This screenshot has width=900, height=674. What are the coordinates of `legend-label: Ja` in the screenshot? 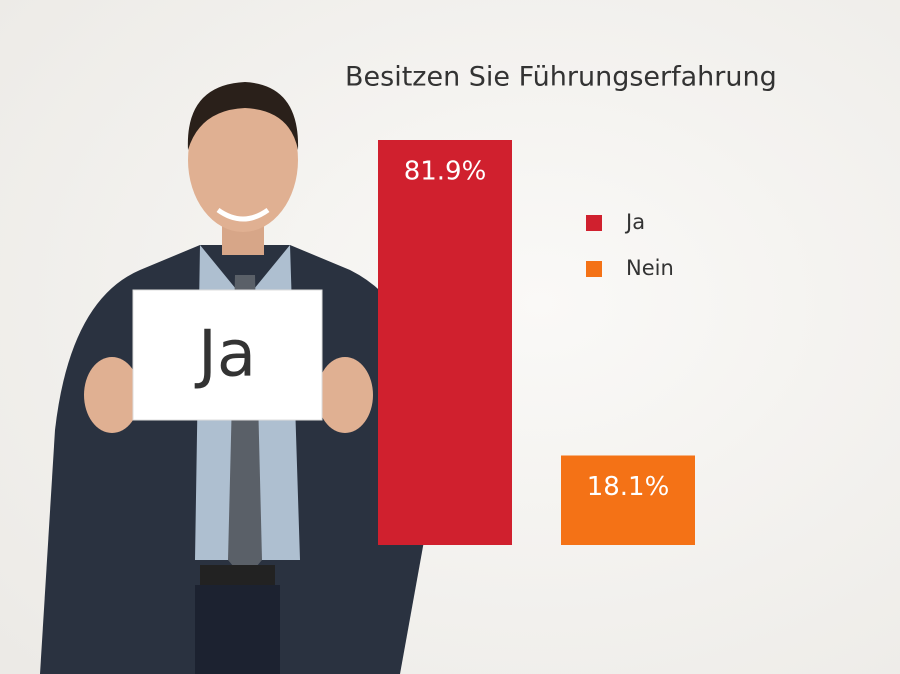 It's located at (634, 222).